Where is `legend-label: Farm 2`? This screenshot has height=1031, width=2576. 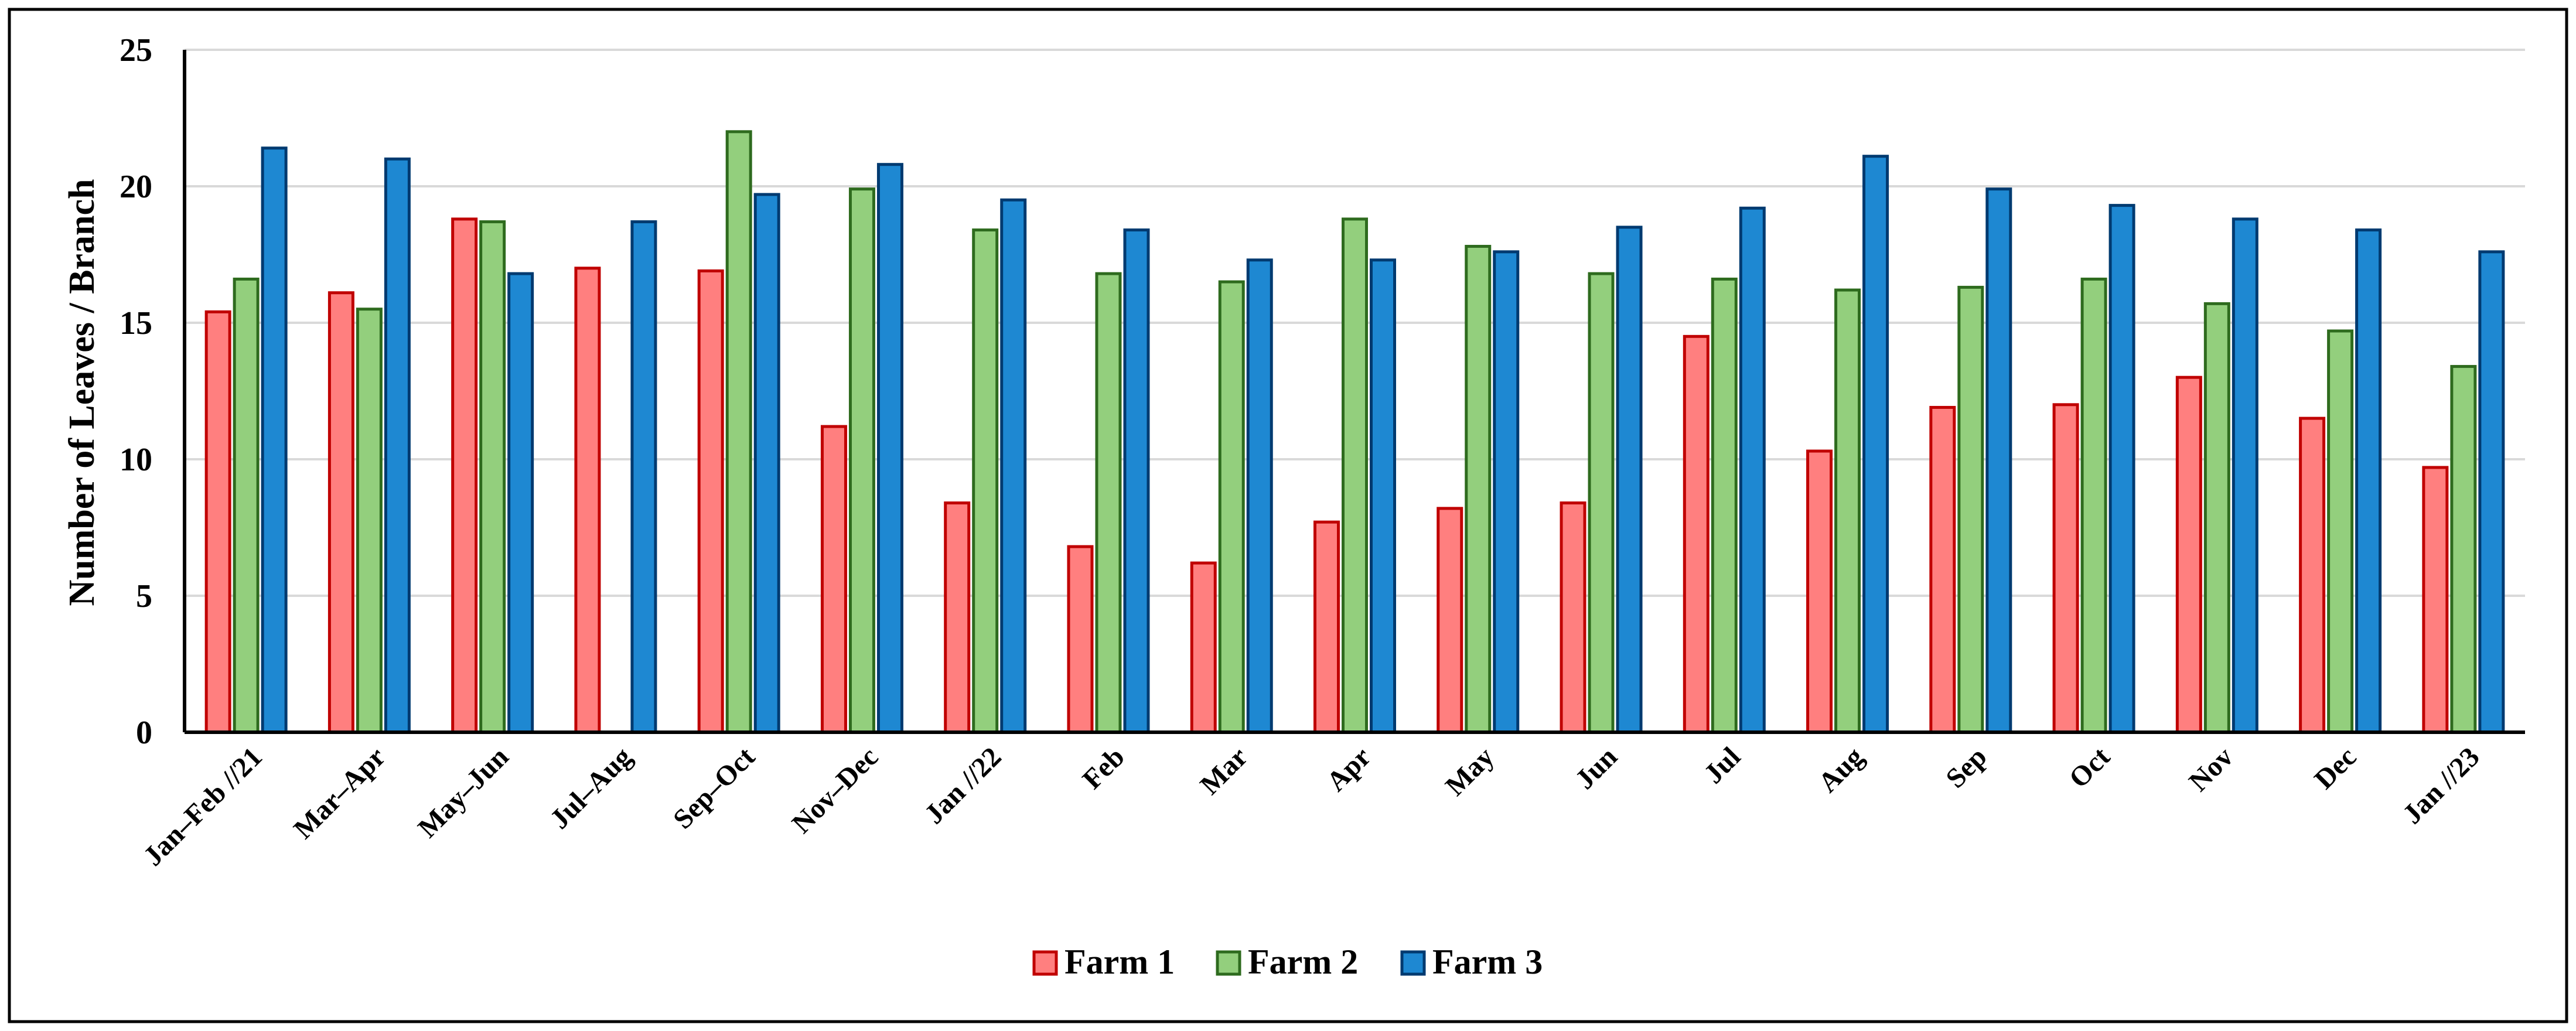
legend-label: Farm 2 is located at coordinates (1303, 962).